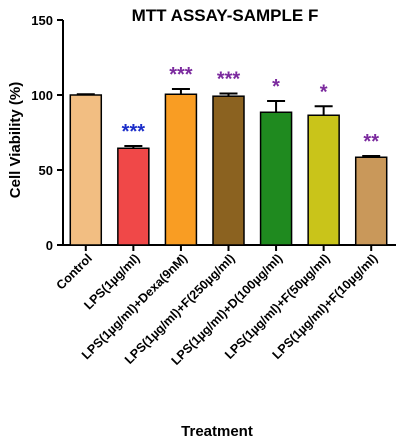 The height and width of the screenshot is (443, 400). What do you see at coordinates (225, 15) in the screenshot?
I see `chart-title: MTT ASSAY-SAMPLE F` at bounding box center [225, 15].